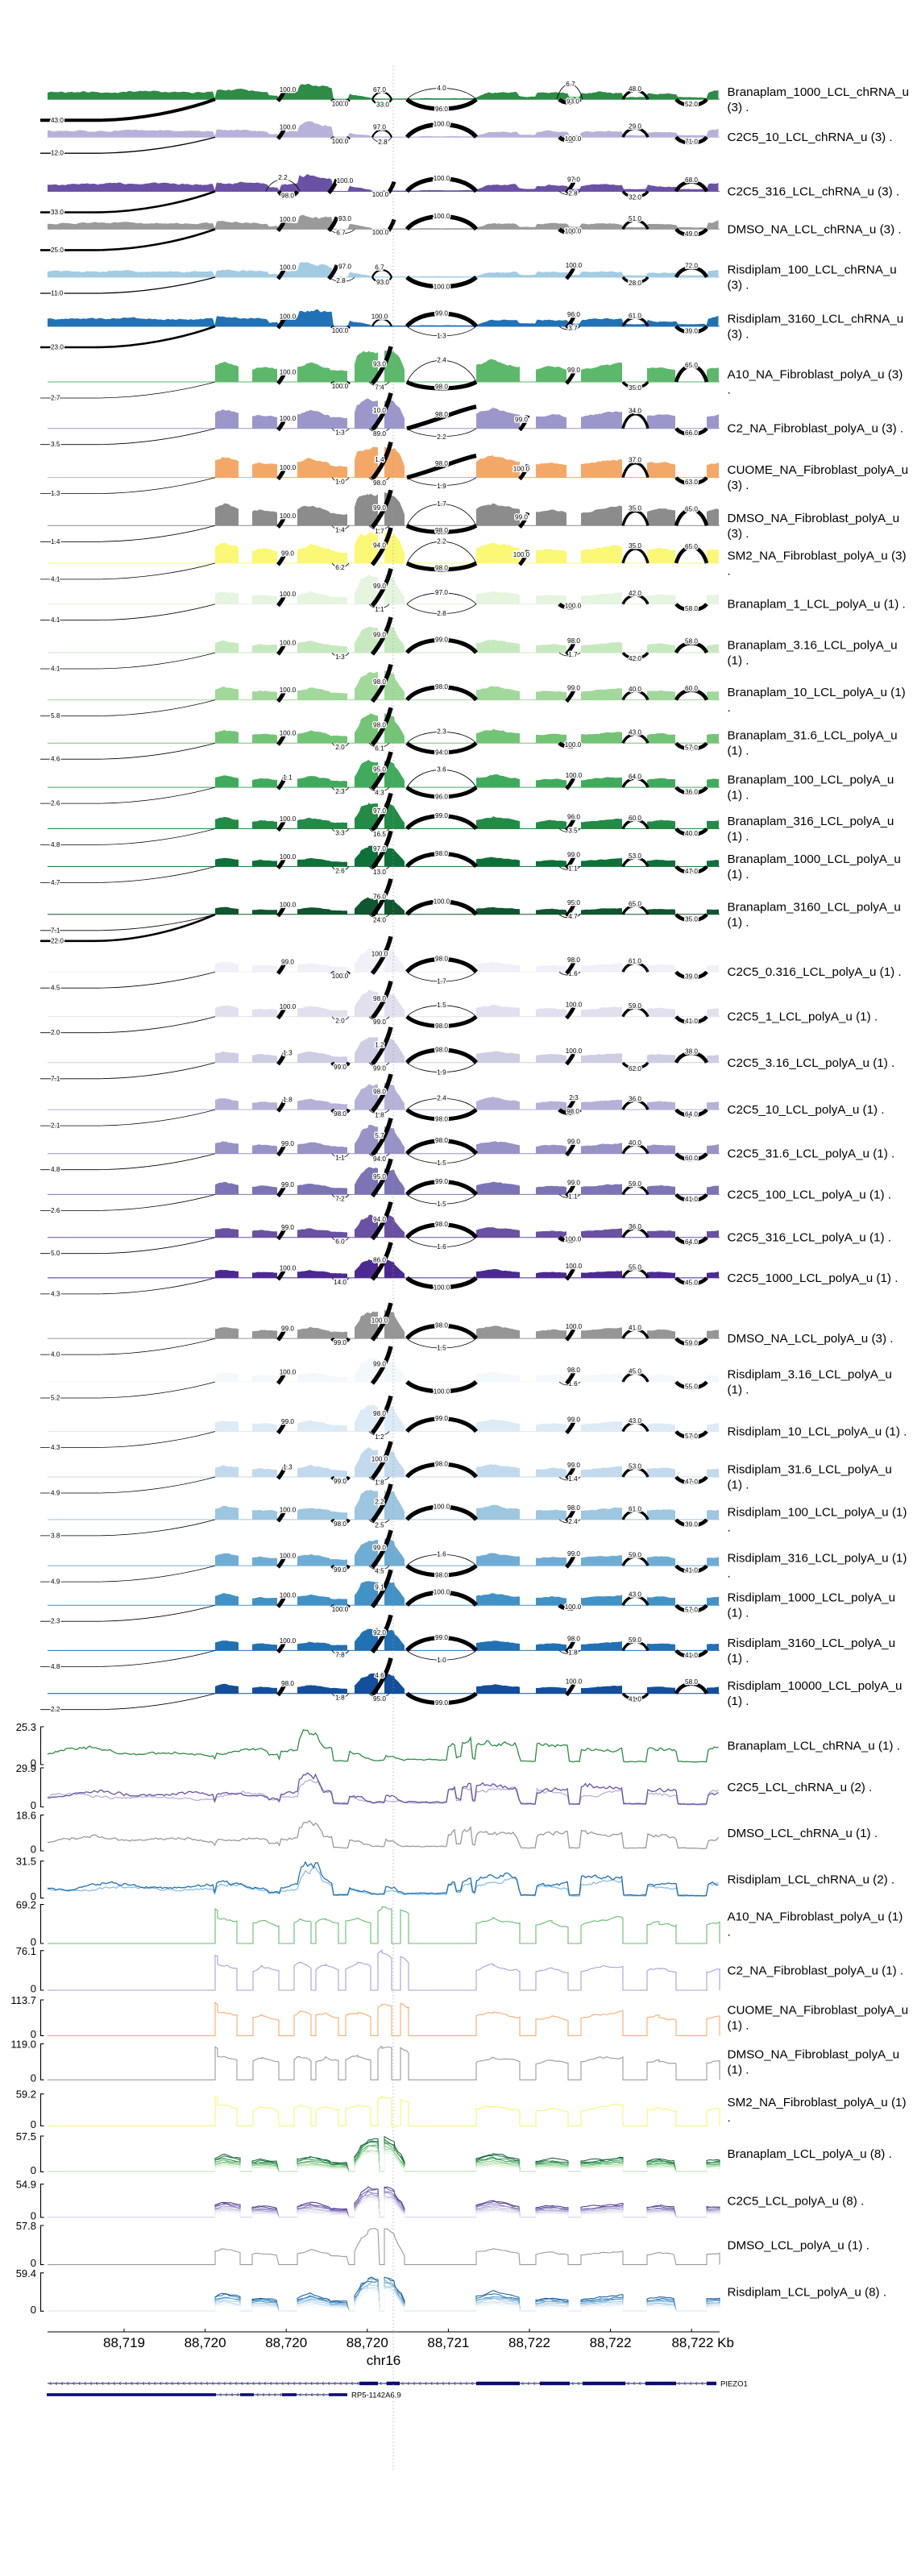 Image resolution: width=913 pixels, height=2576 pixels. I want to click on svg-text: 49.0, so click(691, 234).